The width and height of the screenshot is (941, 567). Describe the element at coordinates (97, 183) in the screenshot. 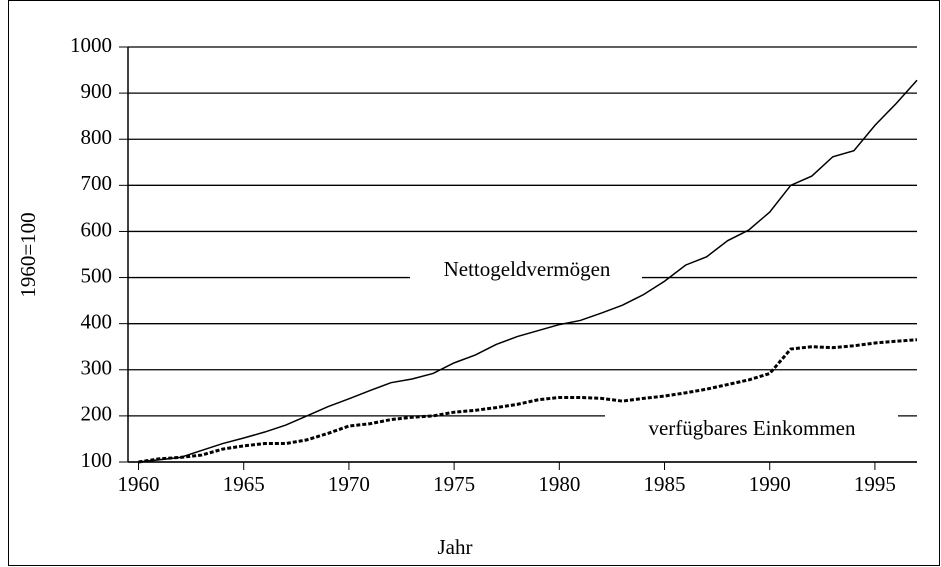

I see `y-tick-label: 700` at that location.